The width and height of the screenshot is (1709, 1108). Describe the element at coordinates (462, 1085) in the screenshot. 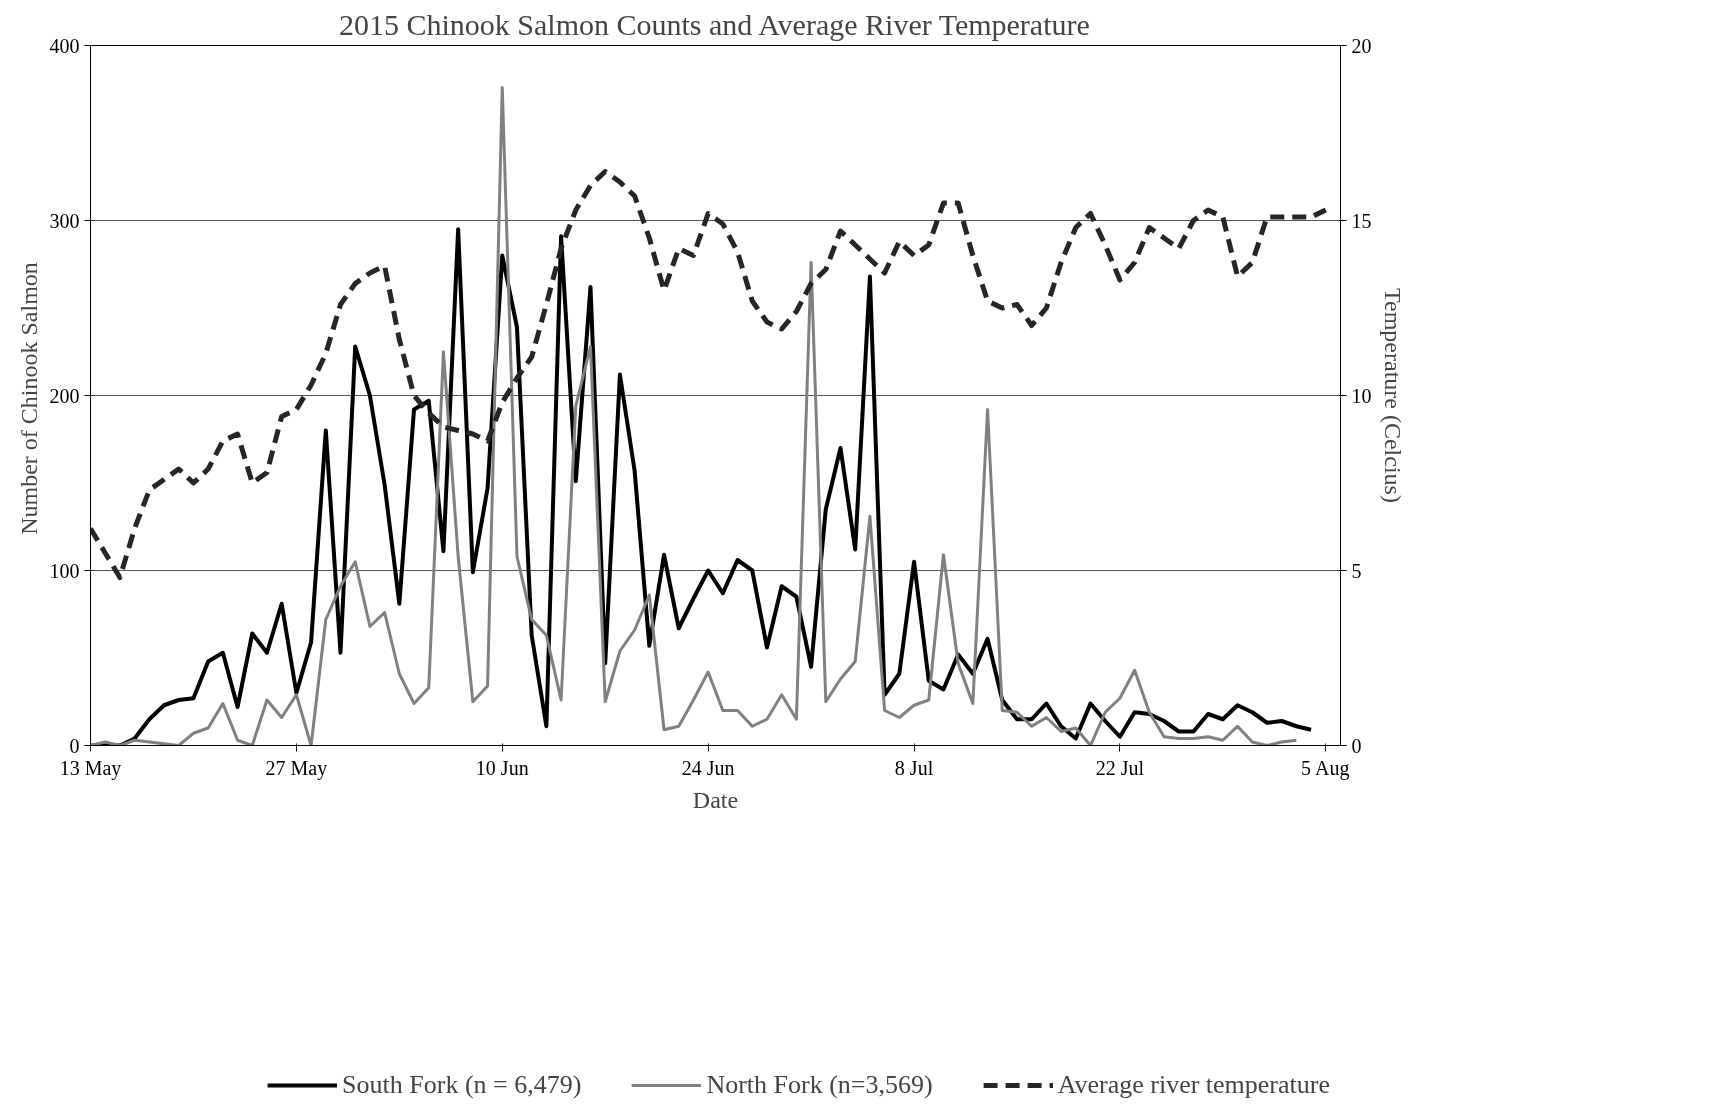

I see `legend-label: South Fork (n = 6,479)` at that location.